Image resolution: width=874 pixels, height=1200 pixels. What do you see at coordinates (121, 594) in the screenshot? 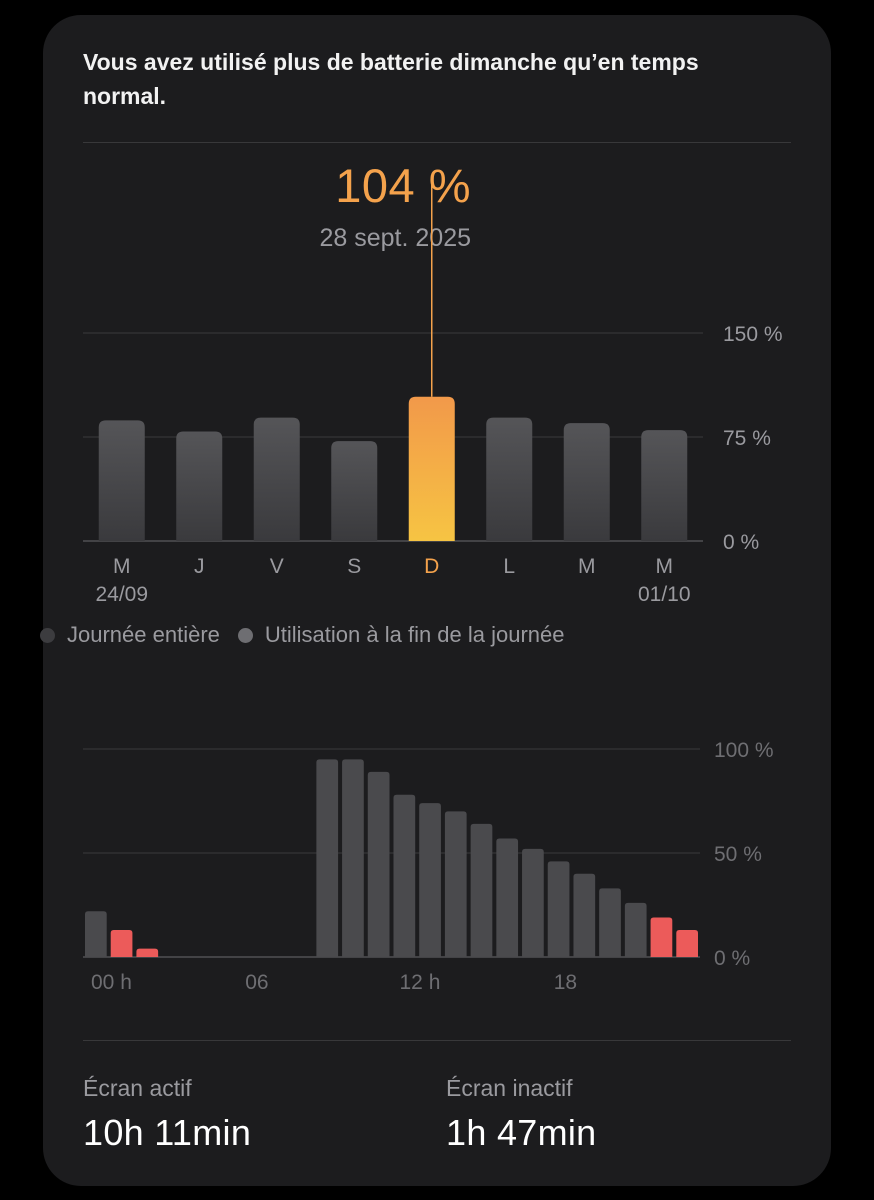
I see `daily-x-sublabel: 24/09` at bounding box center [121, 594].